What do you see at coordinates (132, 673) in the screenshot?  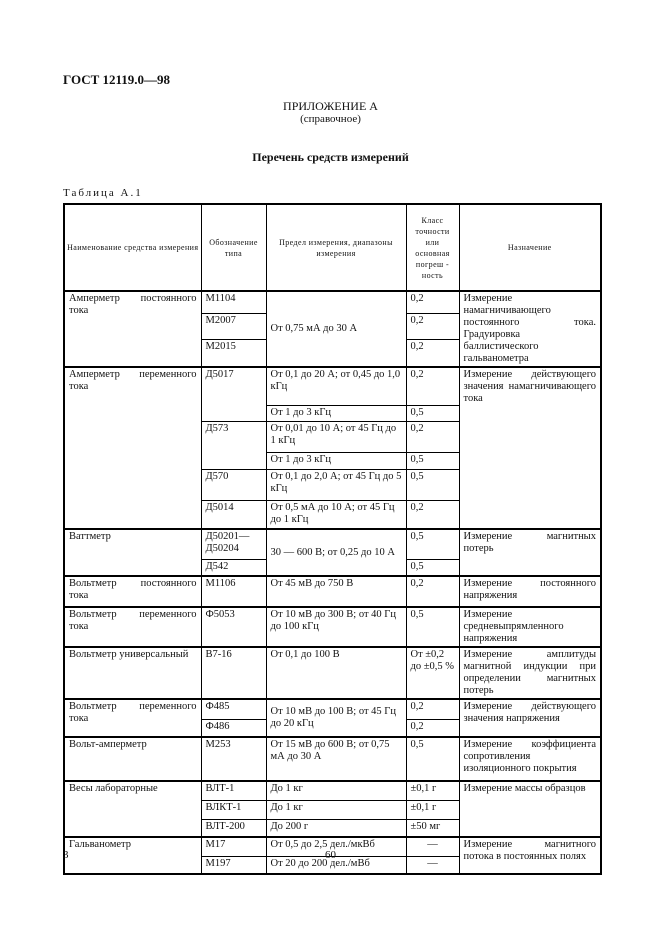 I see `instrument-name-cell: Вольтметр универсальный` at bounding box center [132, 673].